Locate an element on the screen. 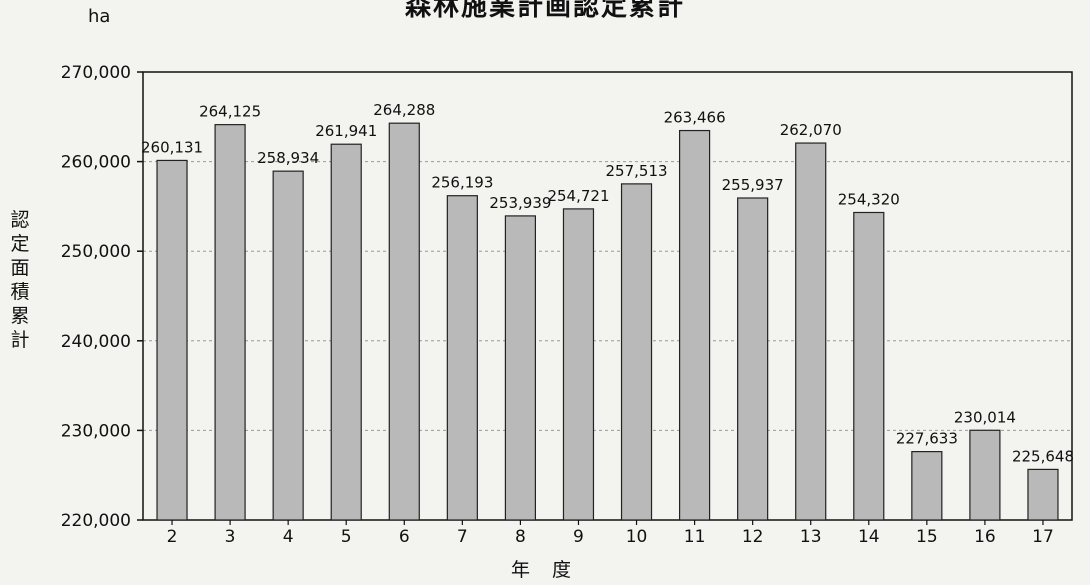 Image resolution: width=1090 pixels, height=585 pixels. x-tick-label: 9 is located at coordinates (578, 537).